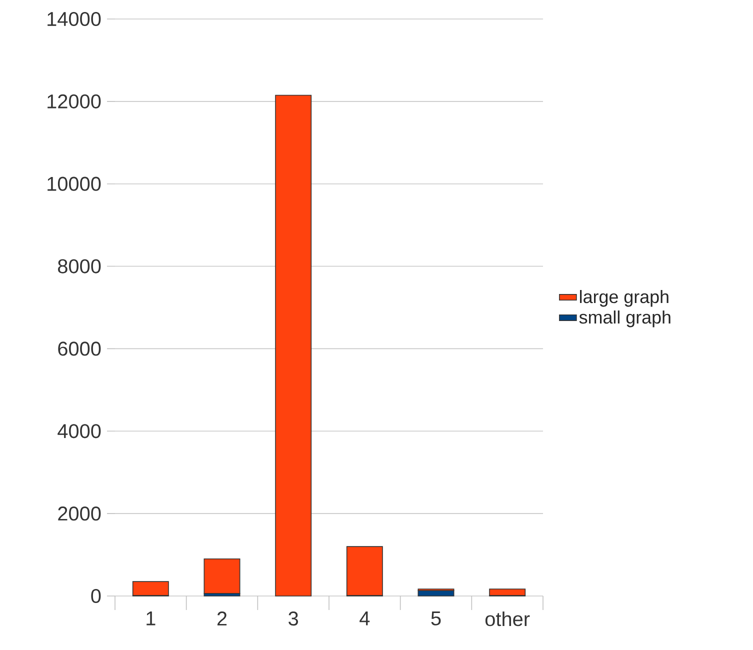  I want to click on x-tick-label: 2, so click(222, 619).